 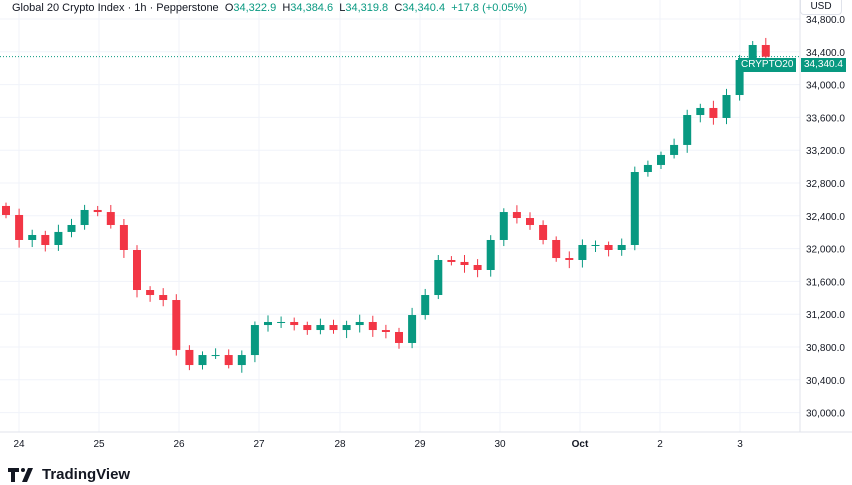 I want to click on y-tick-label: 34,000.0, so click(x=825, y=86).